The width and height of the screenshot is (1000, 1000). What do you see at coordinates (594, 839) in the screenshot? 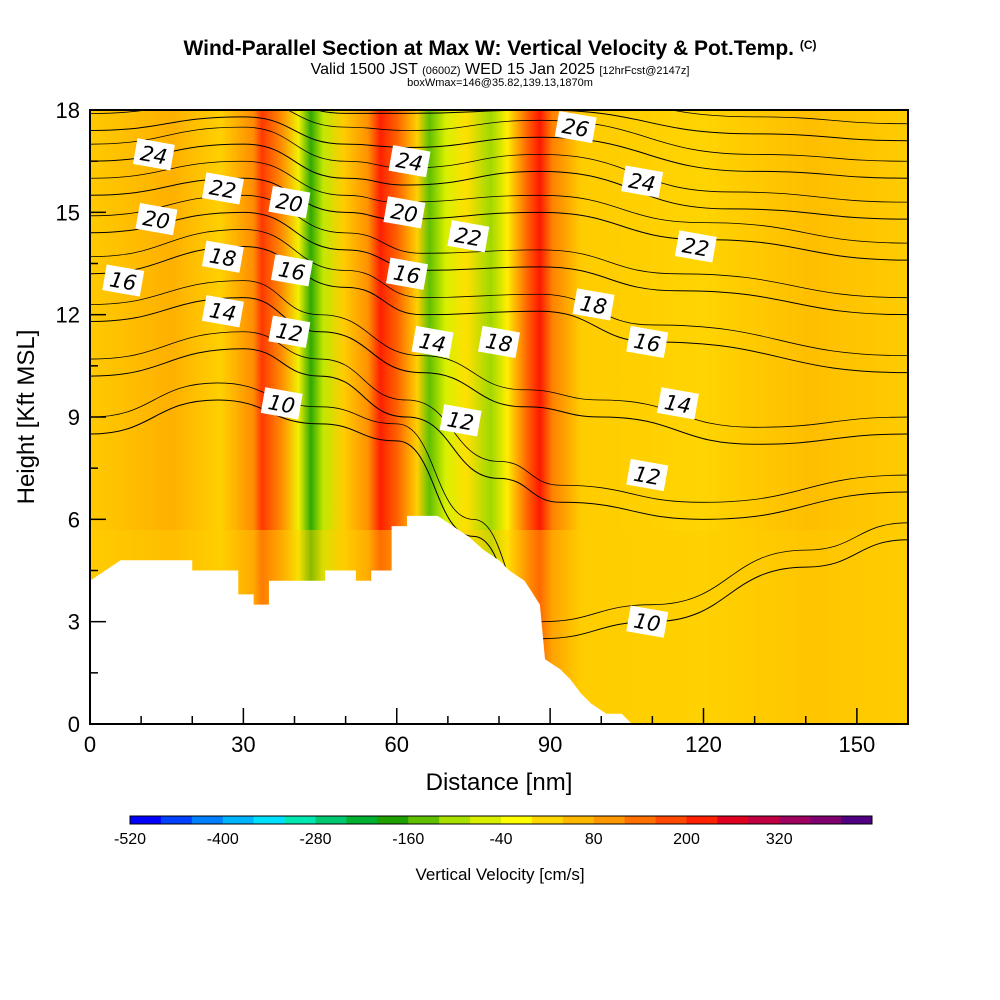
I see `colorbar-tick-label: 80` at bounding box center [594, 839].